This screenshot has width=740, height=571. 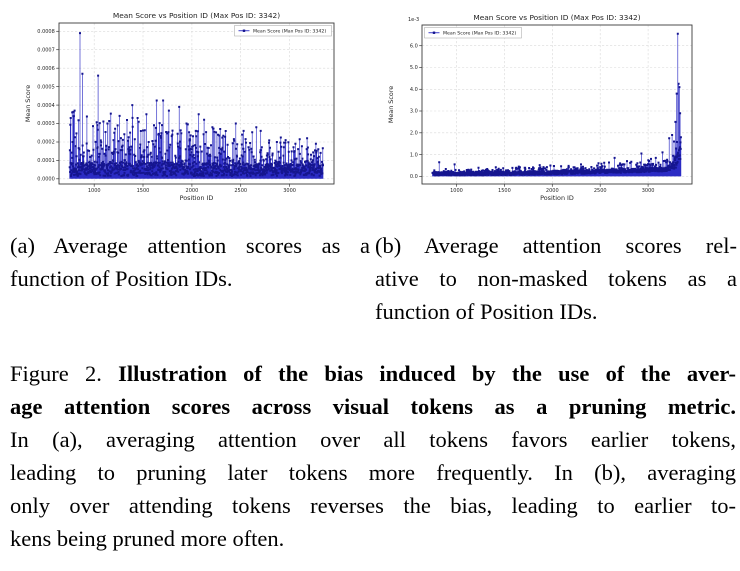 I want to click on chart-a-xtick-label: 1500, so click(x=143, y=191).